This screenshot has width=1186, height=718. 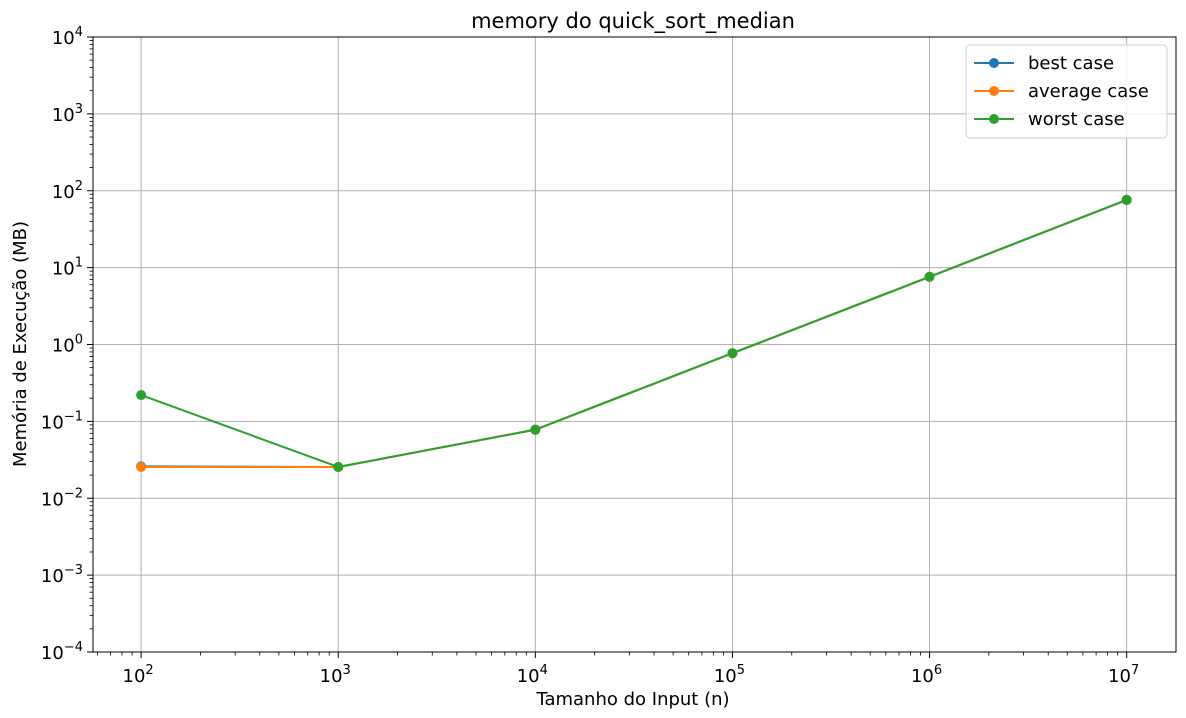 What do you see at coordinates (926, 675) in the screenshot?
I see `x-tick-label: 10⁶` at bounding box center [926, 675].